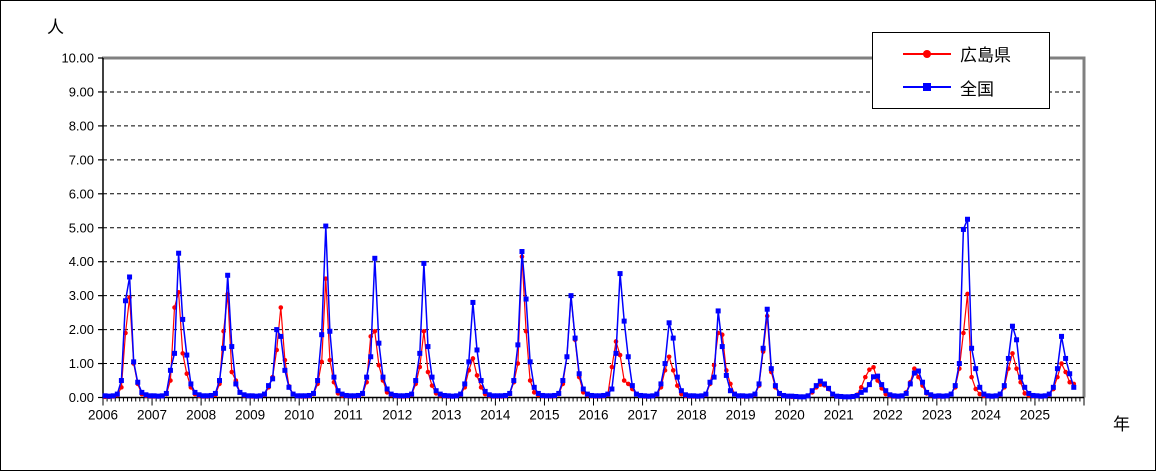  What do you see at coordinates (839, 415) in the screenshot?
I see `year-label: 2021` at bounding box center [839, 415].